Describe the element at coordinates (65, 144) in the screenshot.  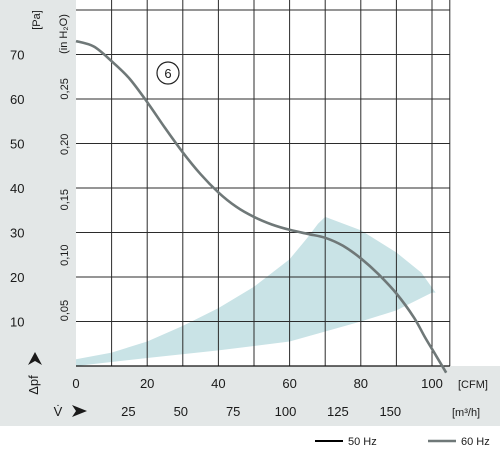
I see `y-tick-inh2o-label: 0,20` at that location.